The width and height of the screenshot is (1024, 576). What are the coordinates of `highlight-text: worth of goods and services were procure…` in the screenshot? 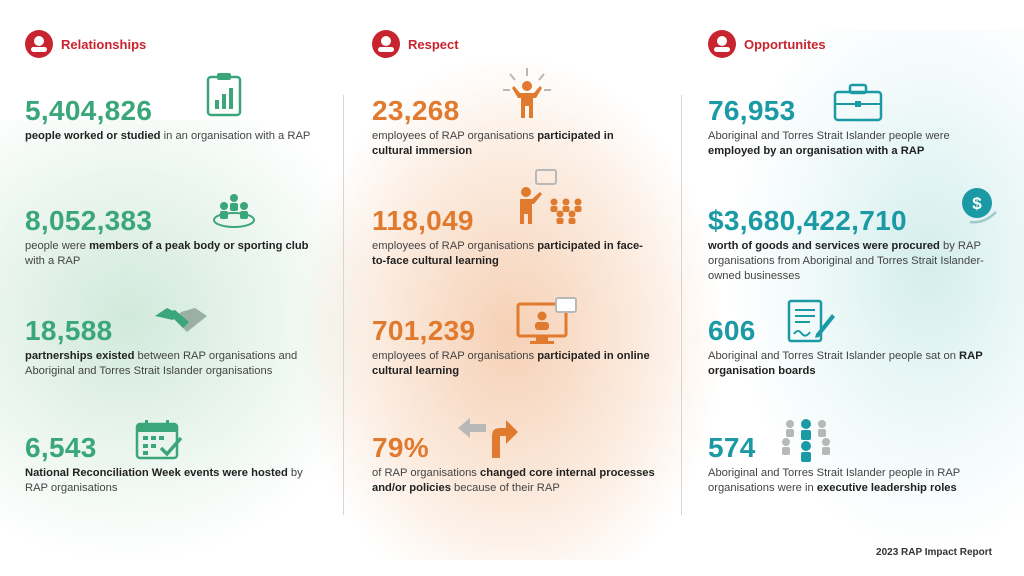 It's located at (824, 246).